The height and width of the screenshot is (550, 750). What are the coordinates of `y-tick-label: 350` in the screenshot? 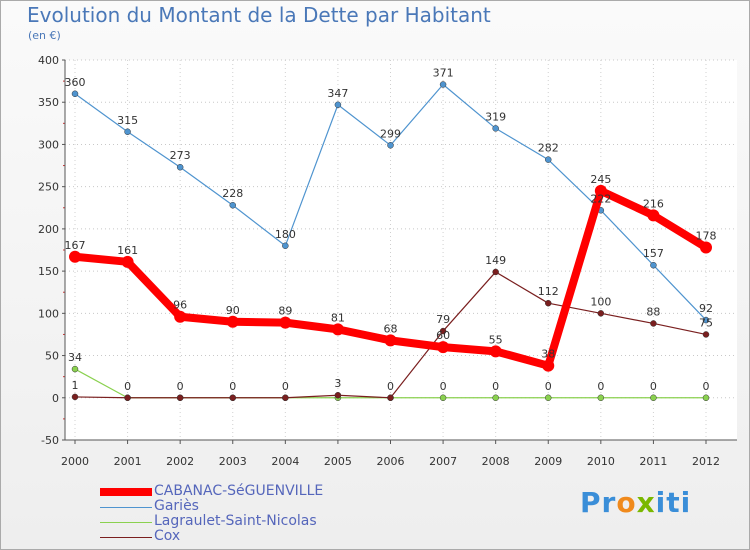 It's located at (48, 102).